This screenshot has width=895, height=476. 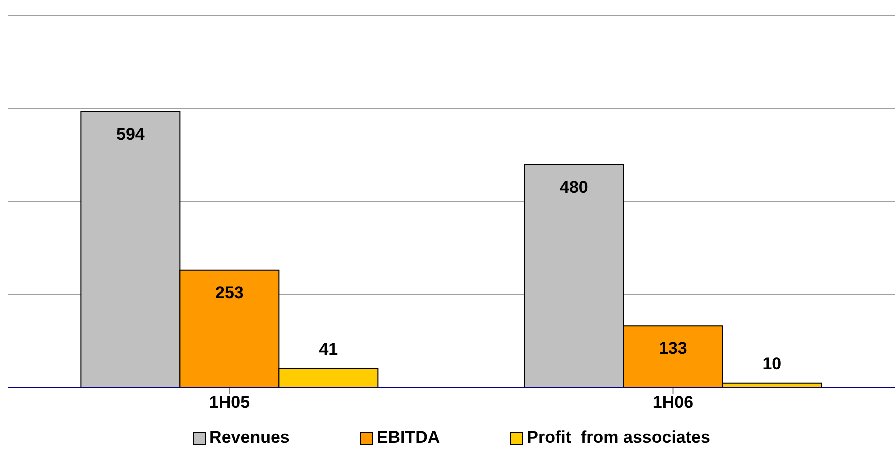 I want to click on legend-label: EBITDA, so click(x=408, y=438).